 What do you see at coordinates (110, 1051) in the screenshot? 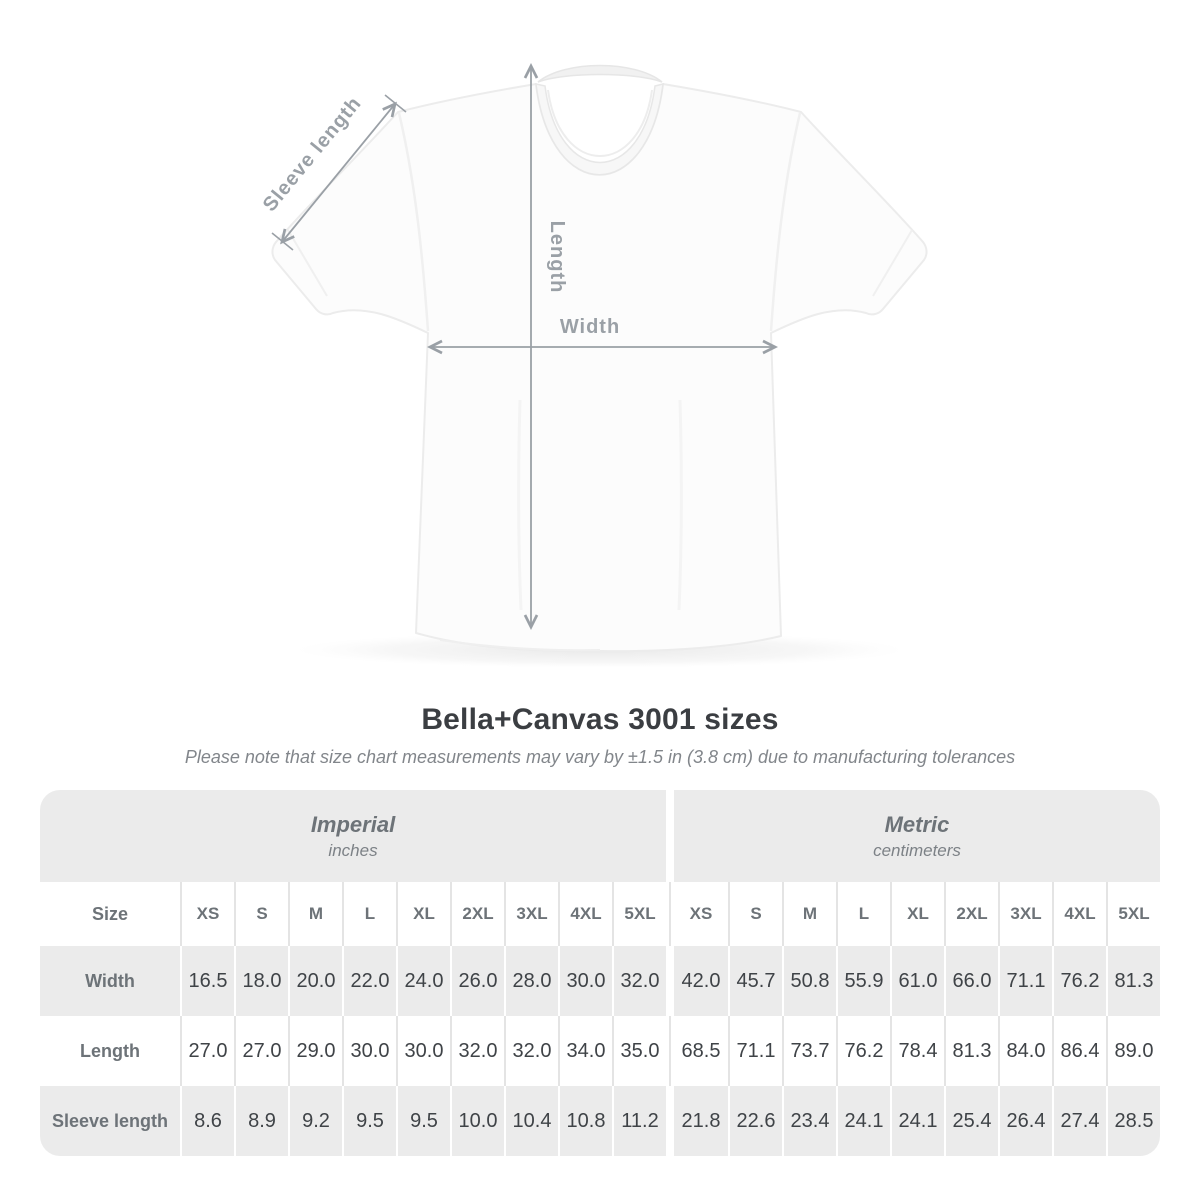
I see `row-label-length: Length` at bounding box center [110, 1051].